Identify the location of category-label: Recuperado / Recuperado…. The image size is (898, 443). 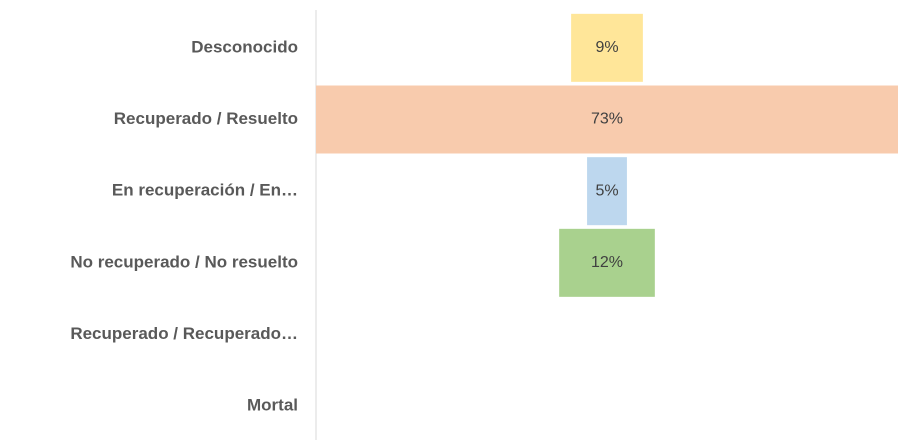
(184, 333).